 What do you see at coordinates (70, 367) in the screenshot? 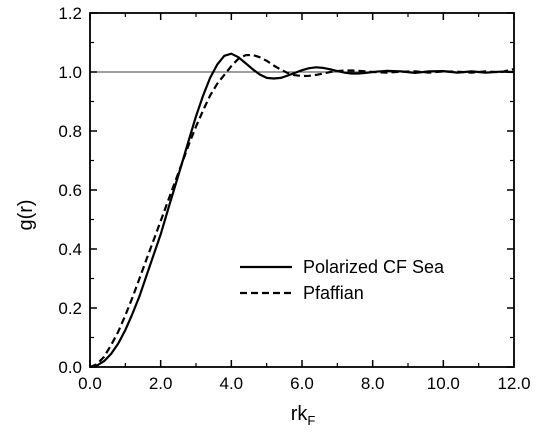
I see `y-tick-label: 0.0` at bounding box center [70, 367].